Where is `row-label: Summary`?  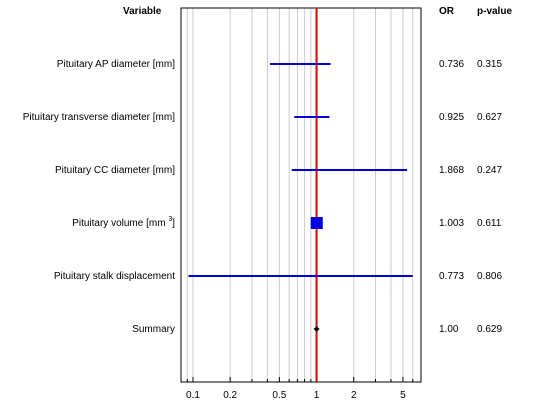 row-label: Summary is located at coordinates (153, 329).